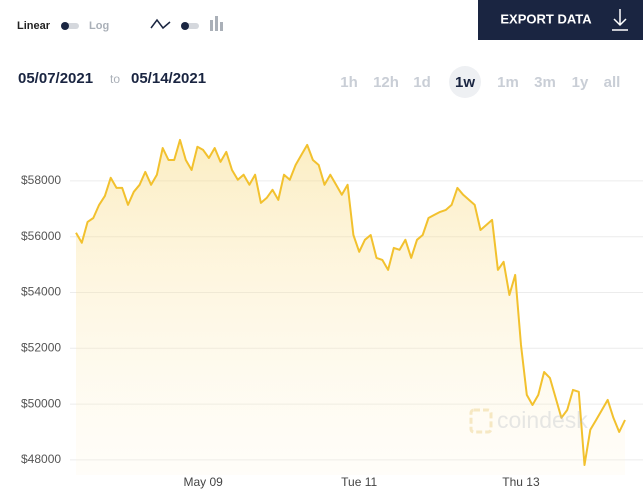  What do you see at coordinates (160, 24) in the screenshot?
I see `line-icon` at bounding box center [160, 24].